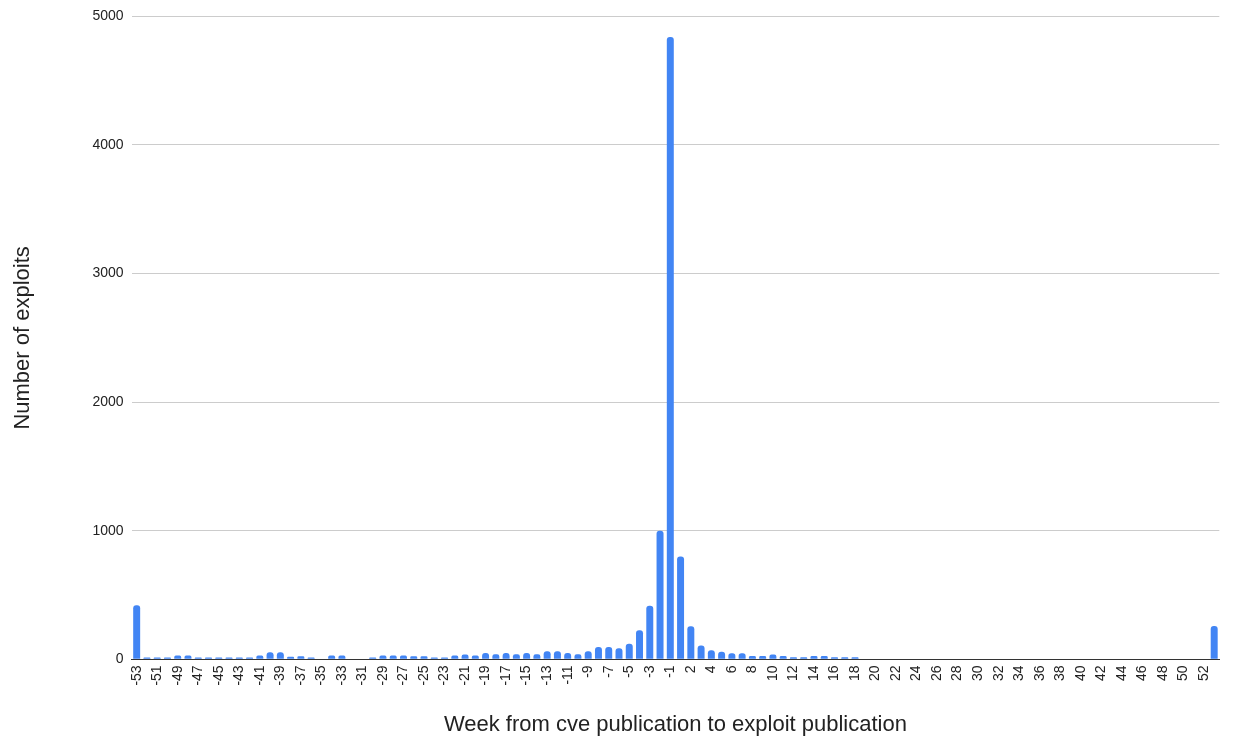  What do you see at coordinates (956, 673) in the screenshot?
I see `x-tick-label: 28` at bounding box center [956, 673].